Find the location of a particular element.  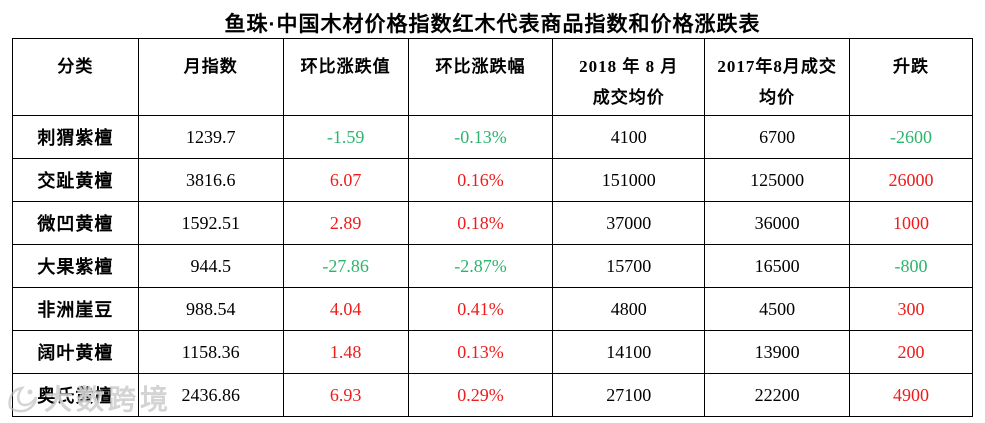

header-category: 分类 is located at coordinates (75, 77).